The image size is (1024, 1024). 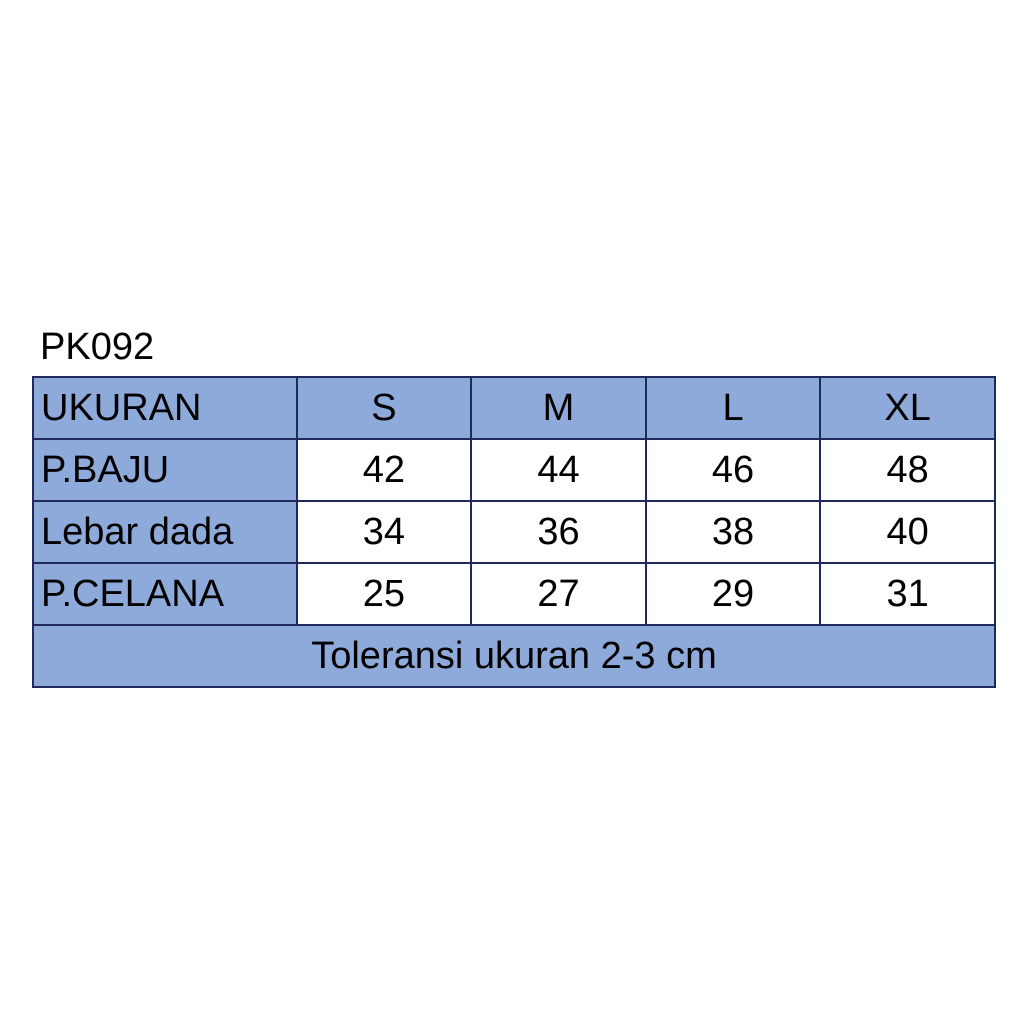 I want to click on table-row: P.BAJU 42 44 46 48, so click(x=514, y=470).